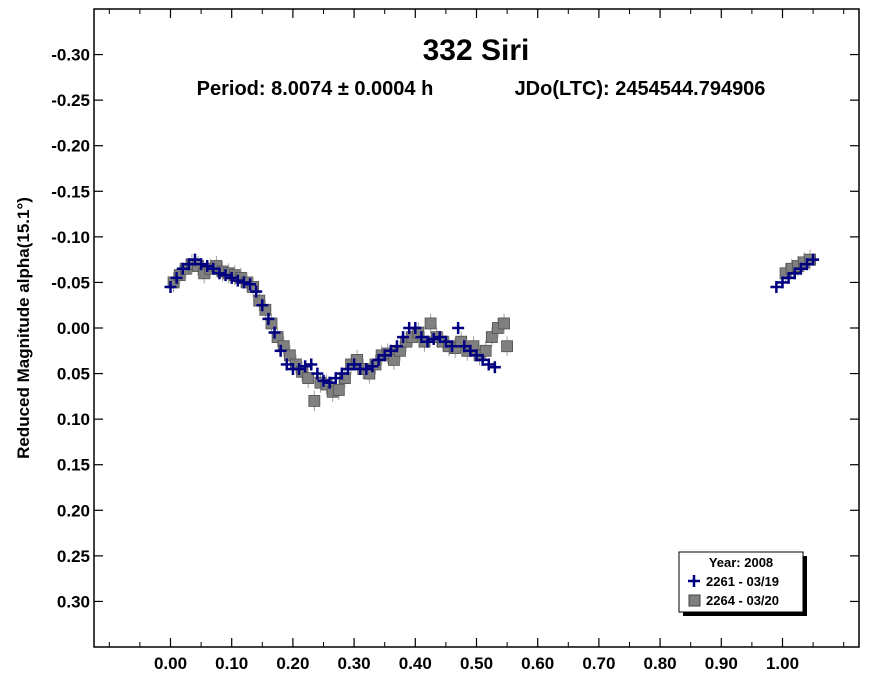 This screenshot has height=680, width=871. I want to click on y-tick-label: 0.25, so click(73, 556).